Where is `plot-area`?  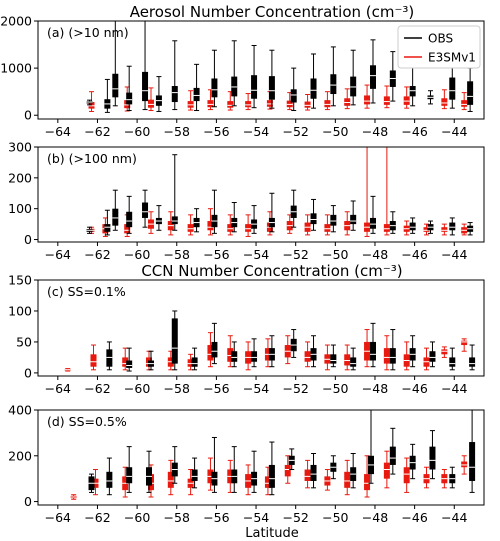
plot-area is located at coordinates (270, 341).